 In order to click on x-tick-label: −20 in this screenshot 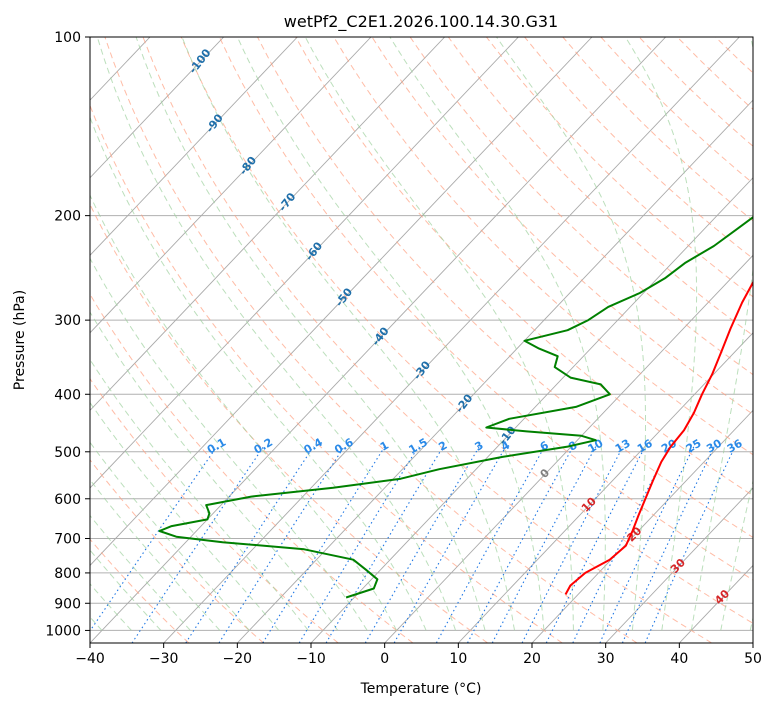, I will do `click(238, 659)`.